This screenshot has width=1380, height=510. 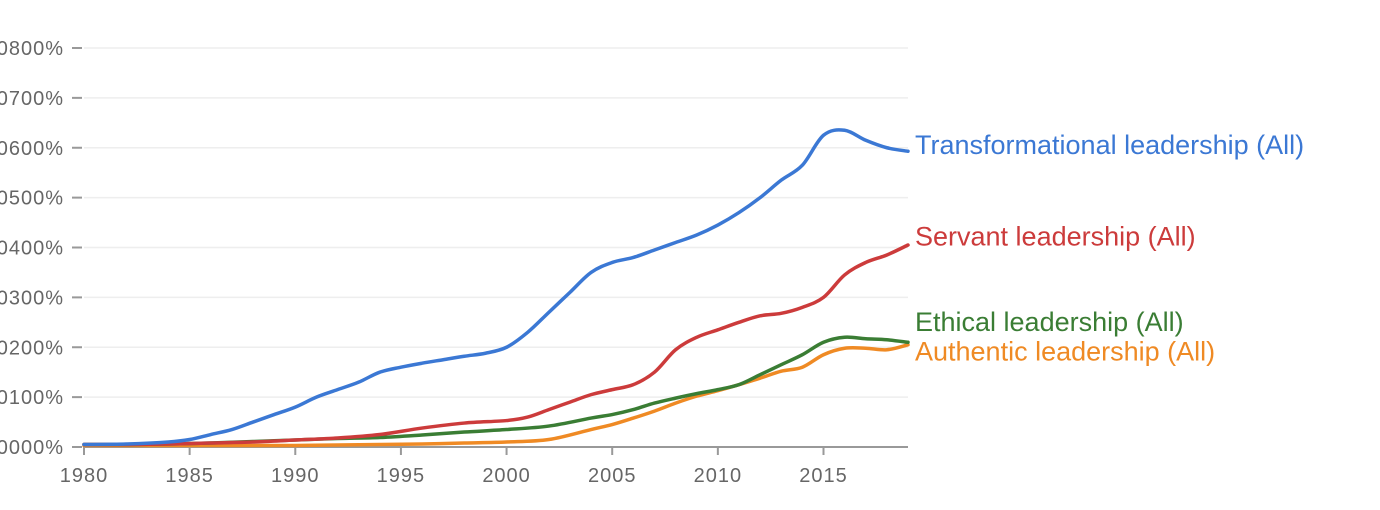 What do you see at coordinates (506, 476) in the screenshot?
I see `x-tick-label: 2000` at bounding box center [506, 476].